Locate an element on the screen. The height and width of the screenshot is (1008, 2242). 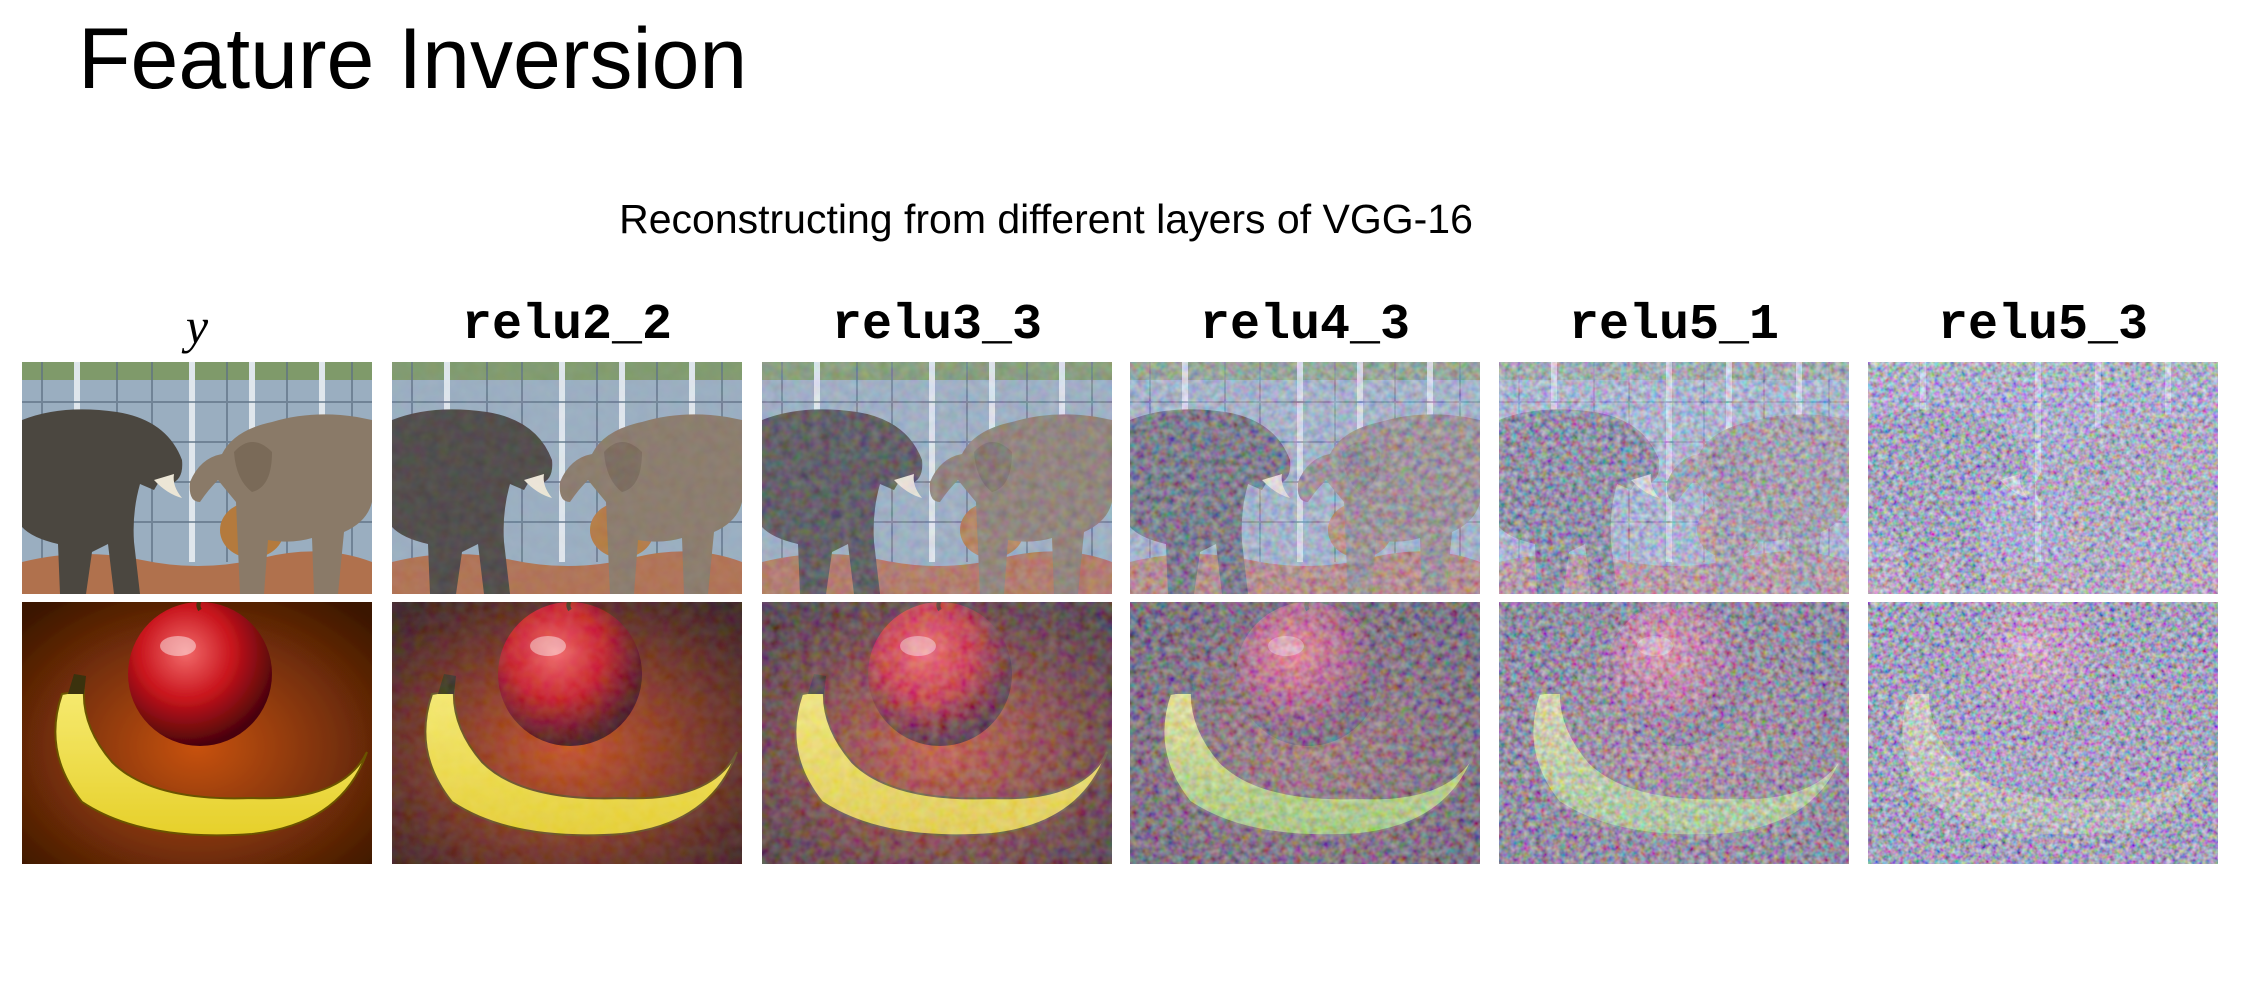
column-label: relu5_1 is located at coordinates (1674, 325).